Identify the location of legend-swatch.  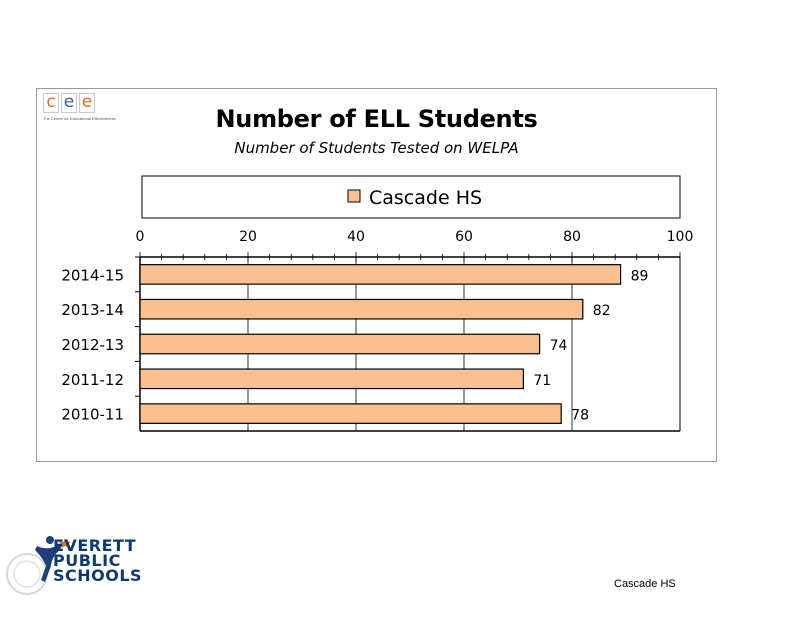
(354, 196).